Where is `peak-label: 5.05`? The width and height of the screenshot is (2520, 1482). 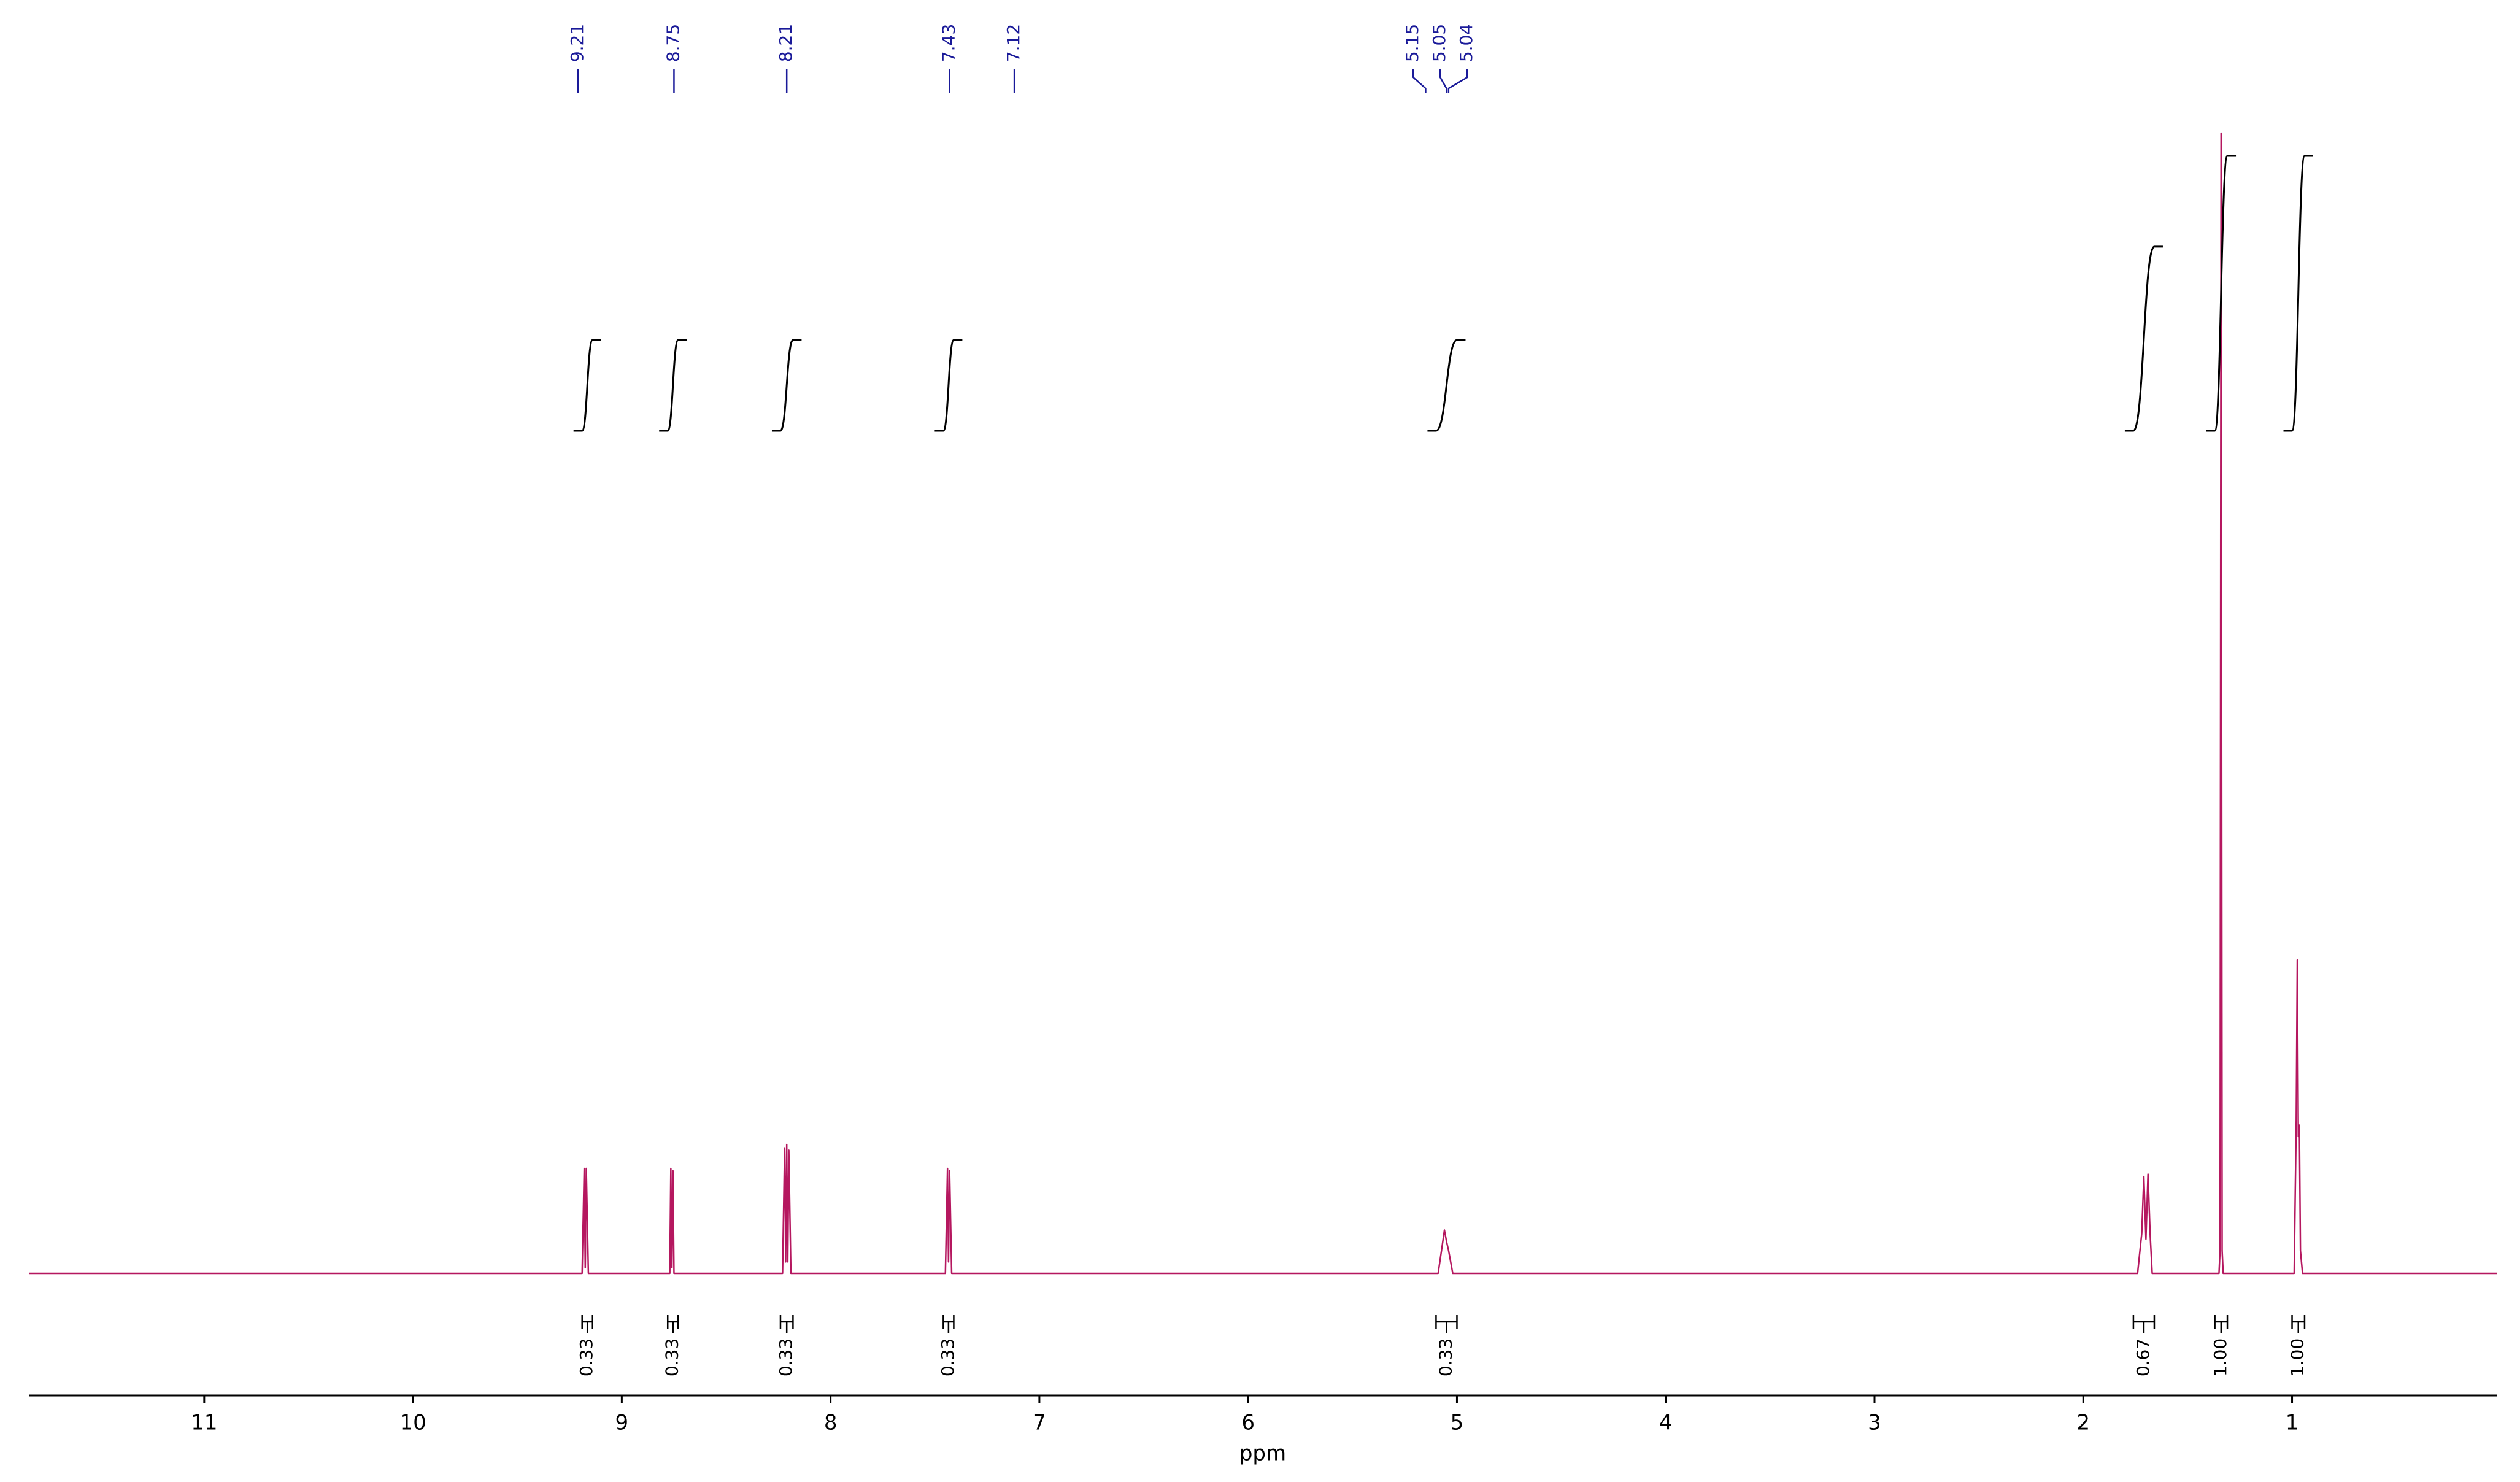
peak-label: 5.05 is located at coordinates (1439, 43).